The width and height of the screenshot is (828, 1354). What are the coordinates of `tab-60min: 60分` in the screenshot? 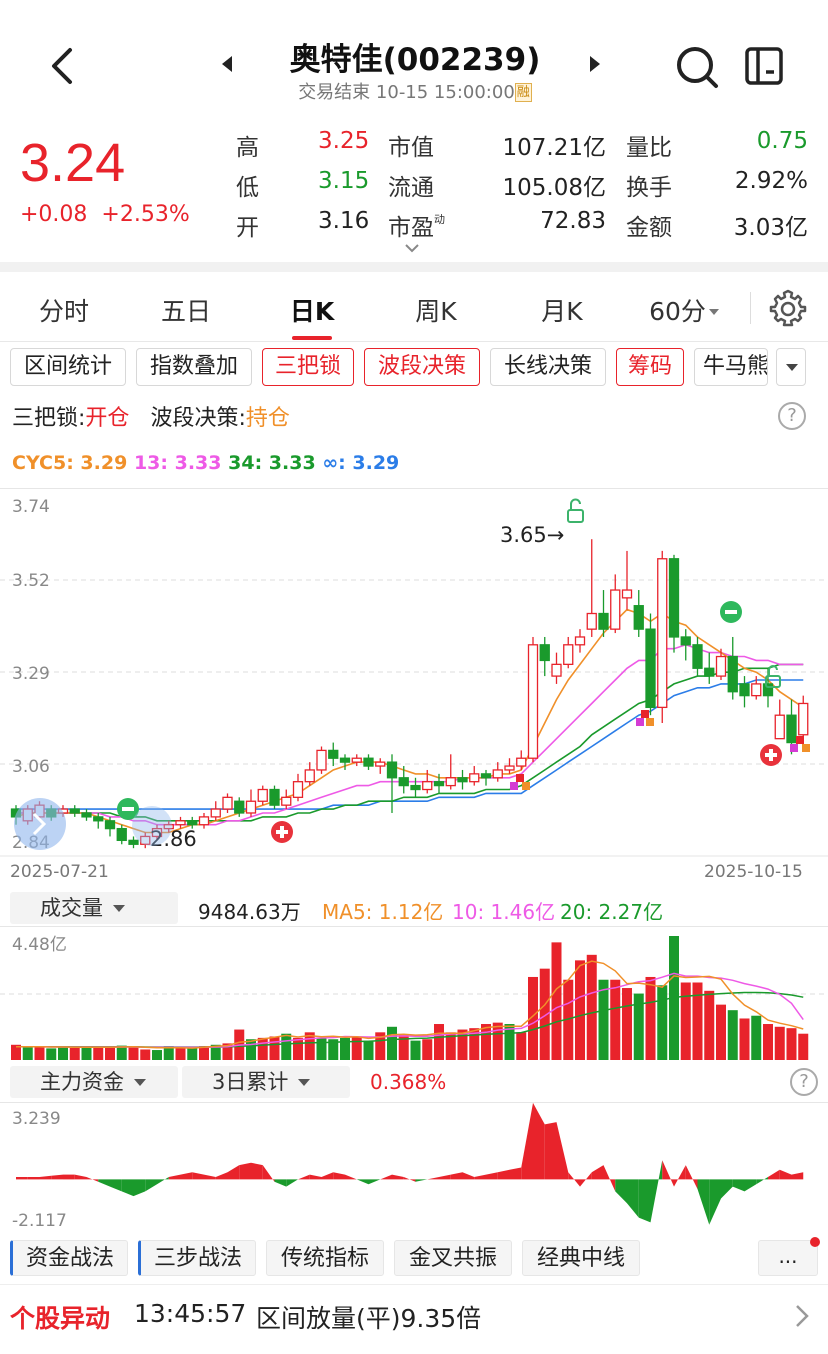 It's located at (684, 310).